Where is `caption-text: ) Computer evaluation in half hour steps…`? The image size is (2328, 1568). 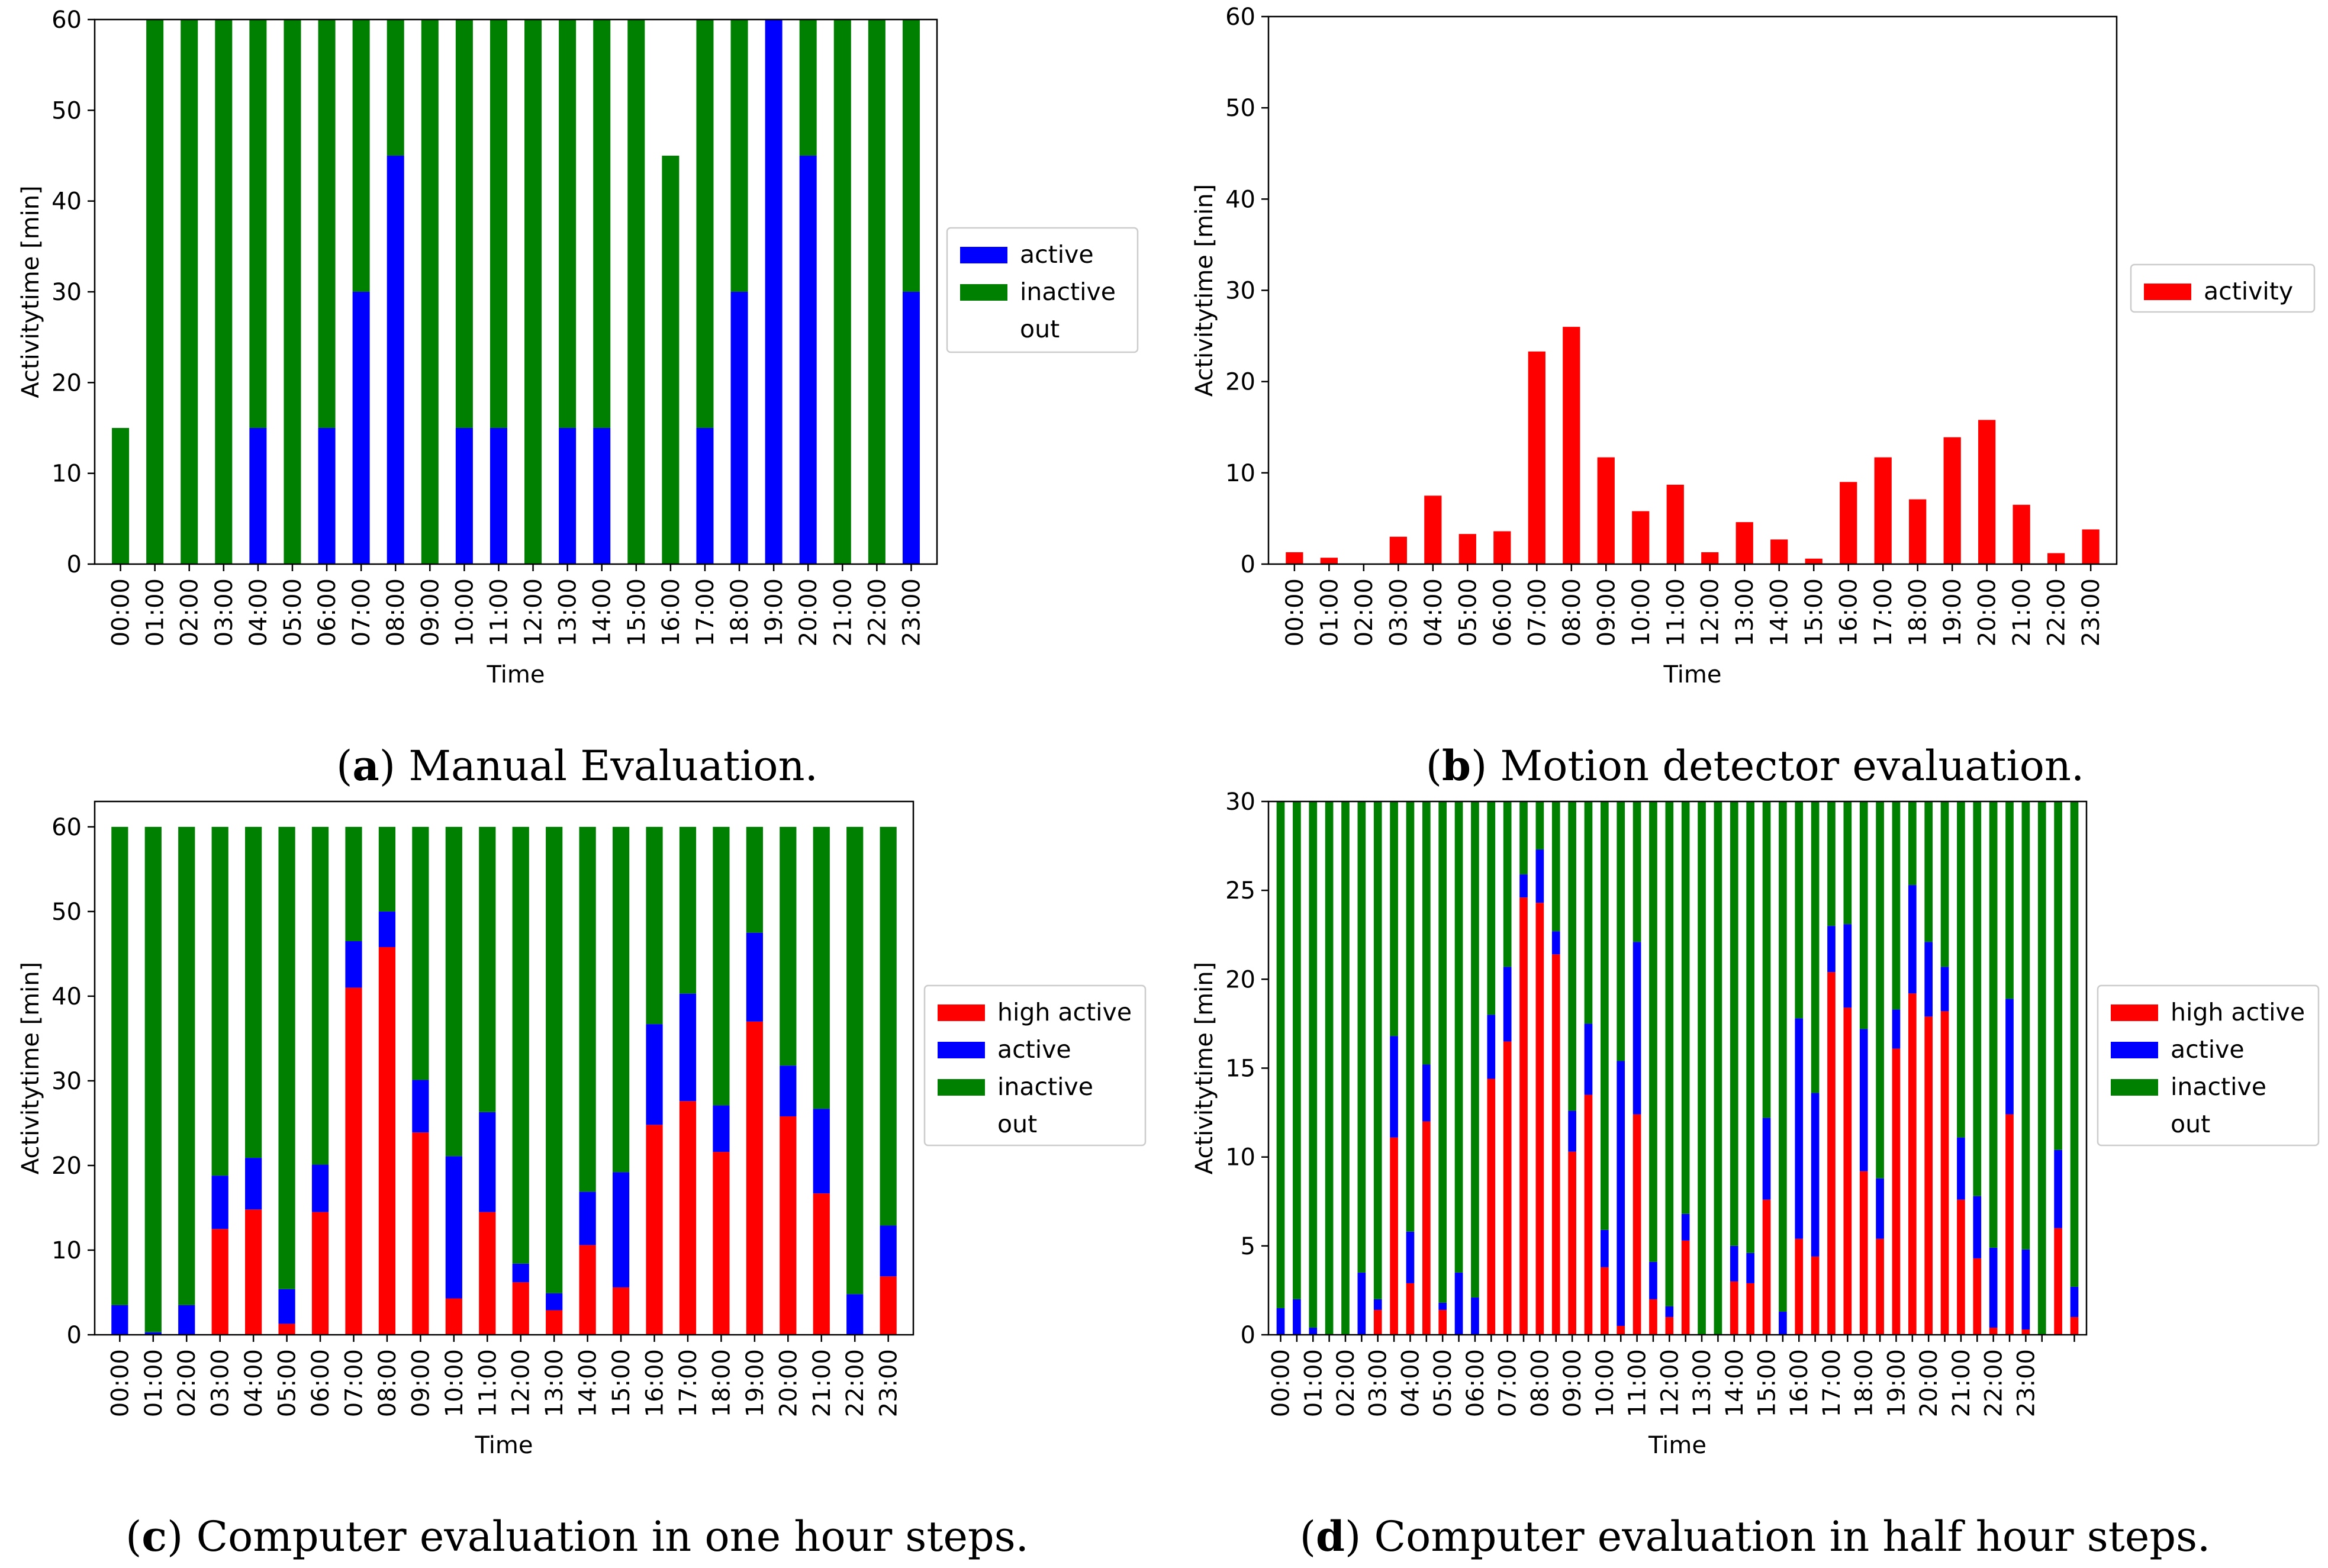
caption-text: ) Computer evaluation in half hour steps… is located at coordinates (1777, 1536).